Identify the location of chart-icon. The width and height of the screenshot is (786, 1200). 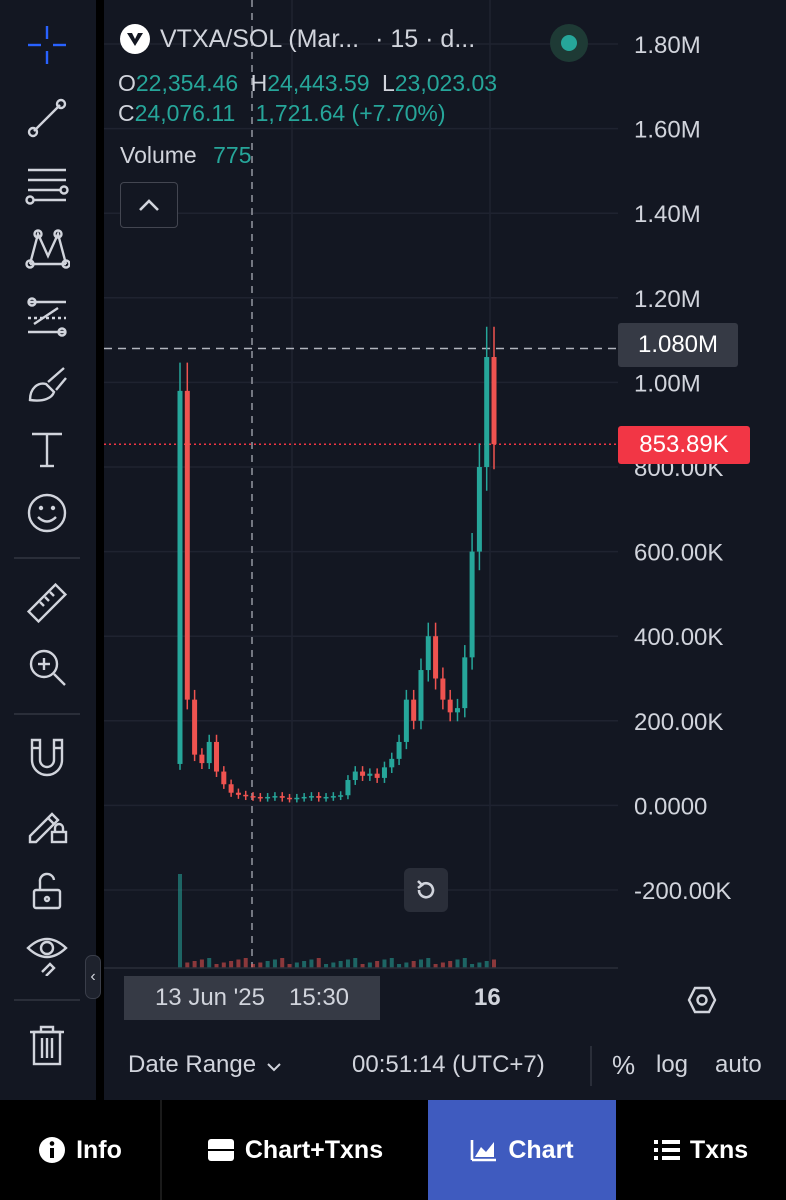
(484, 1151).